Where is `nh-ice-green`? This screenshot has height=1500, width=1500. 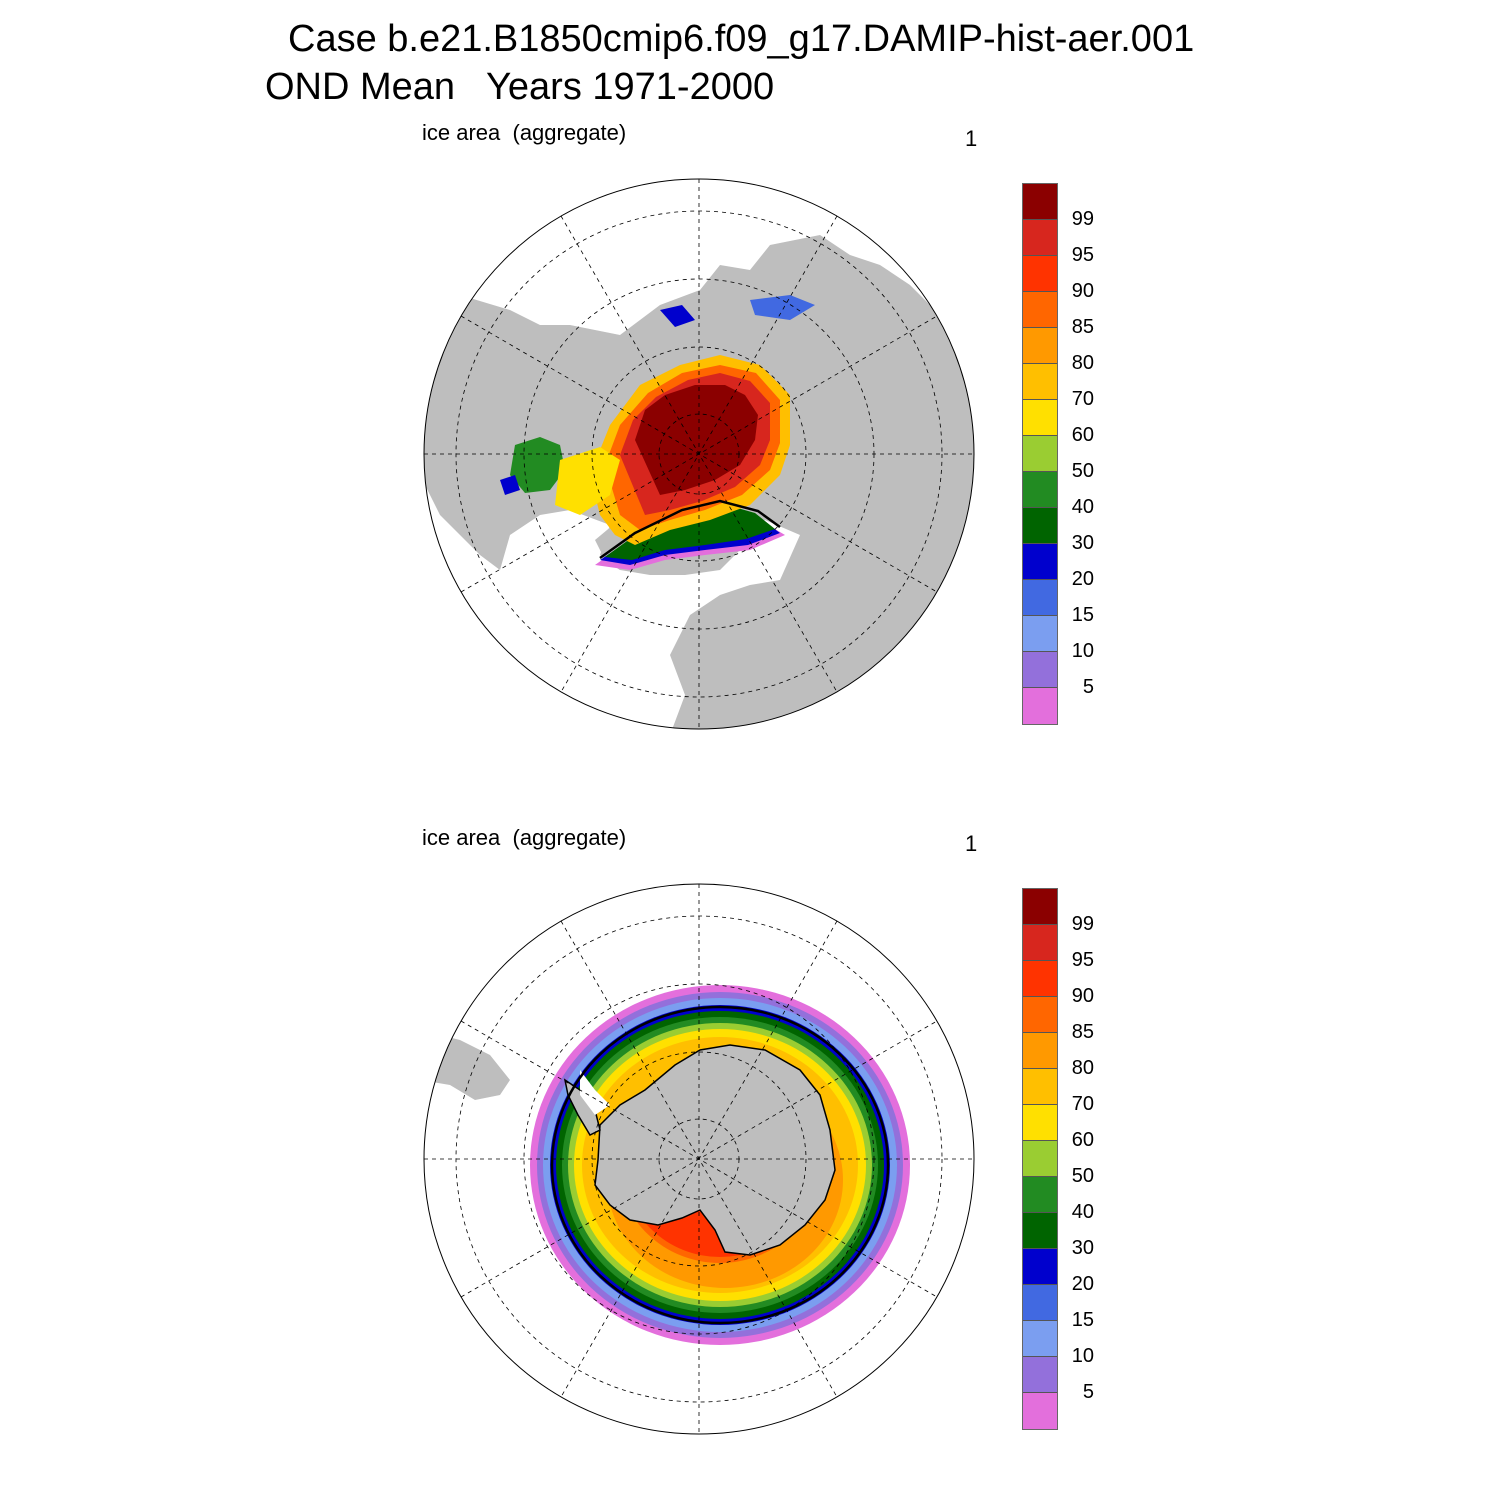
nh-ice-green is located at coordinates (690, 531).